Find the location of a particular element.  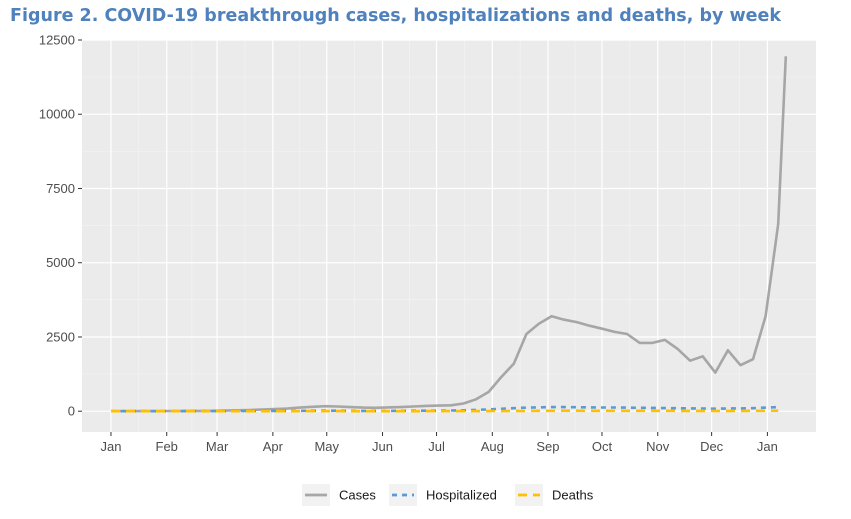

legend-label-deaths: Deaths is located at coordinates (573, 495).